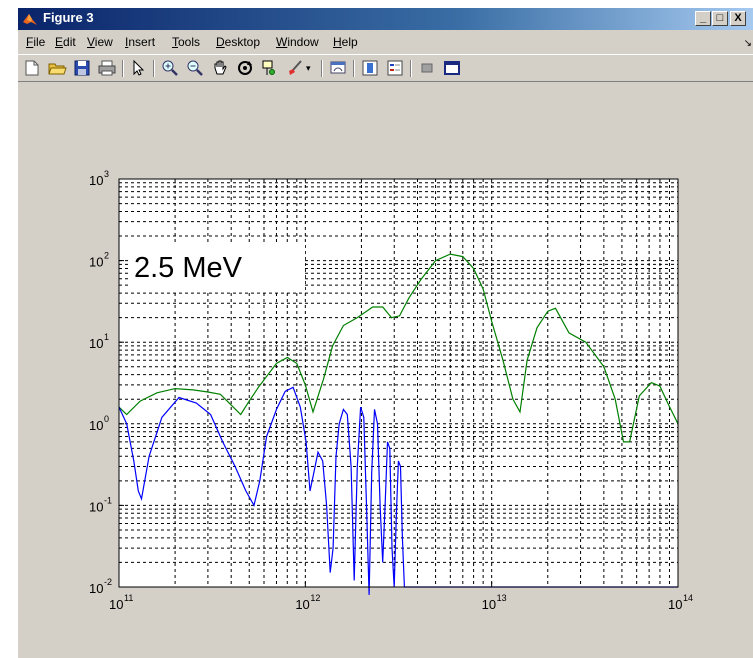 Image resolution: width=753 pixels, height=658 pixels. What do you see at coordinates (502, 598) in the screenshot?
I see `x-tick-exponent: 13` at bounding box center [502, 598].